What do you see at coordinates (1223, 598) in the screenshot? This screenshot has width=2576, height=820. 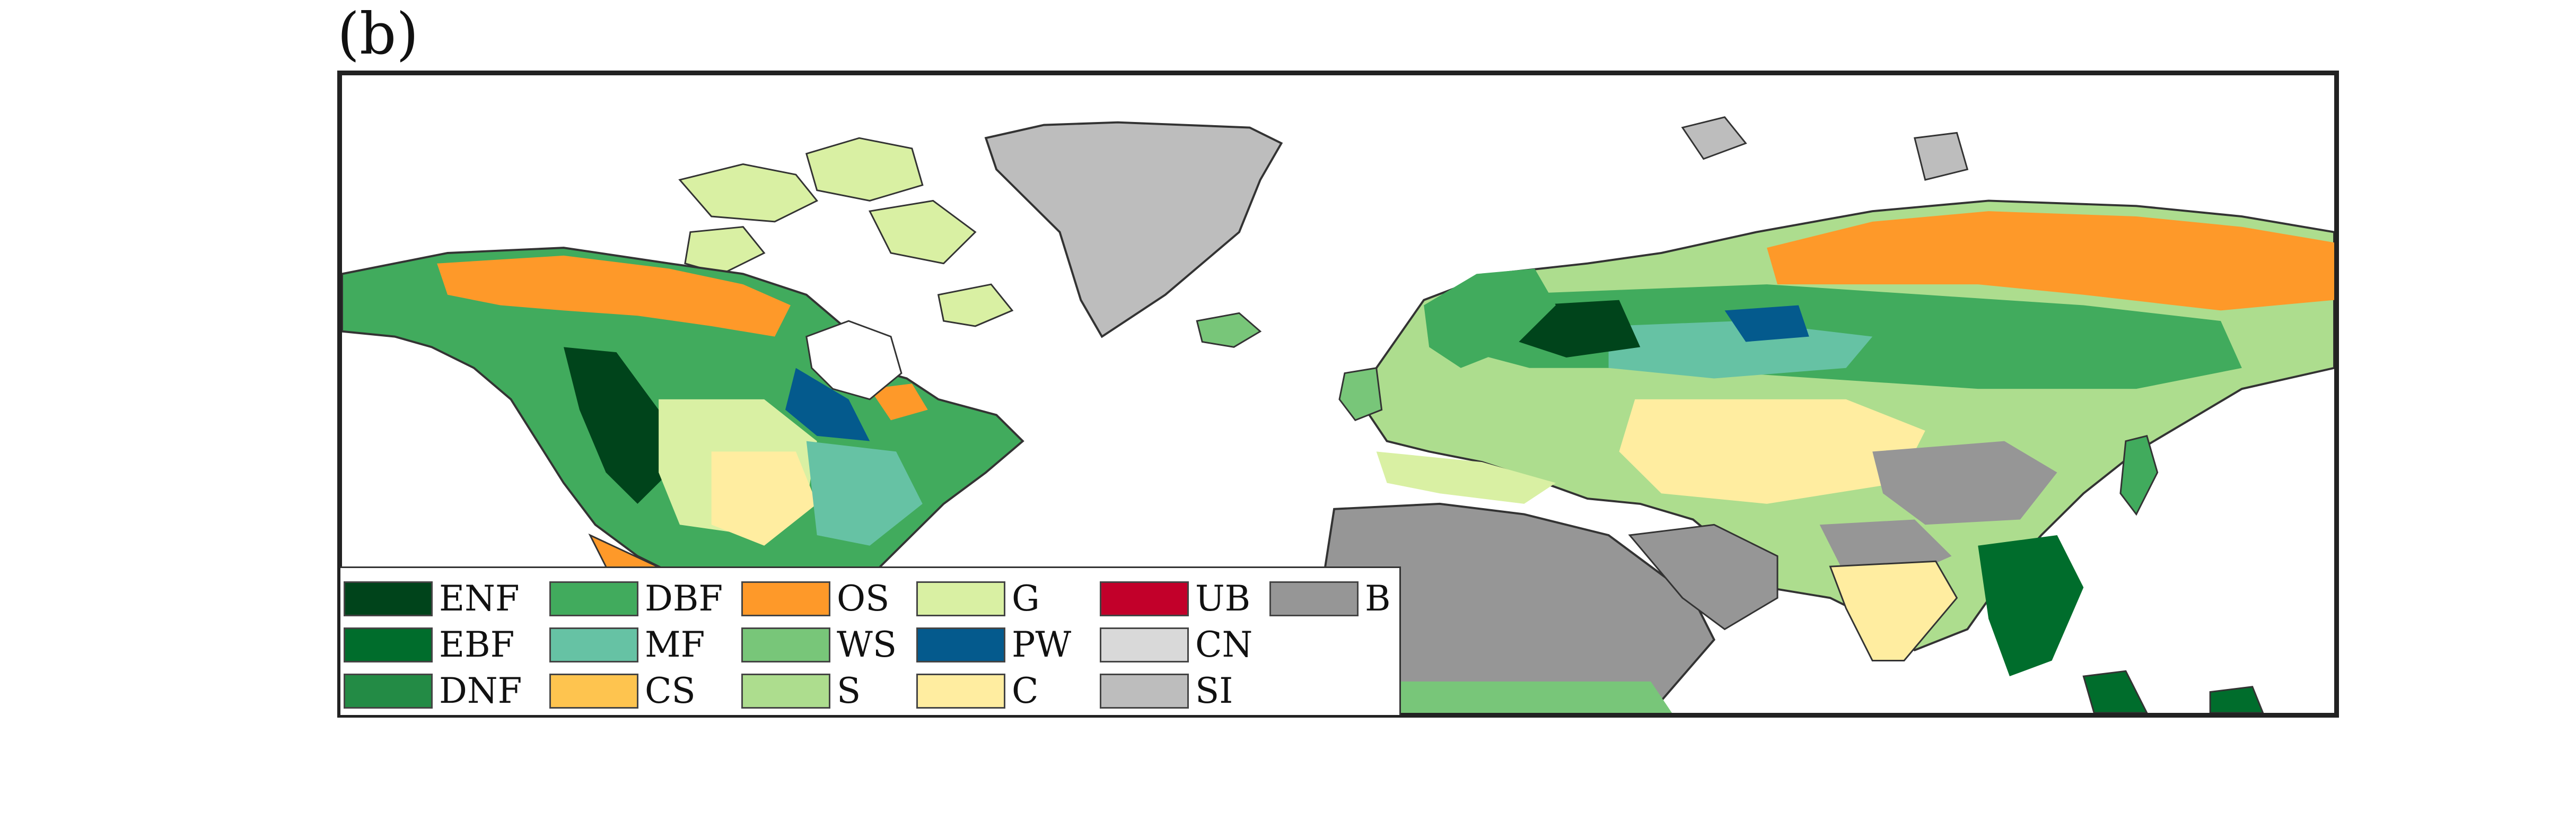 I see `legend-label: UB` at bounding box center [1223, 598].